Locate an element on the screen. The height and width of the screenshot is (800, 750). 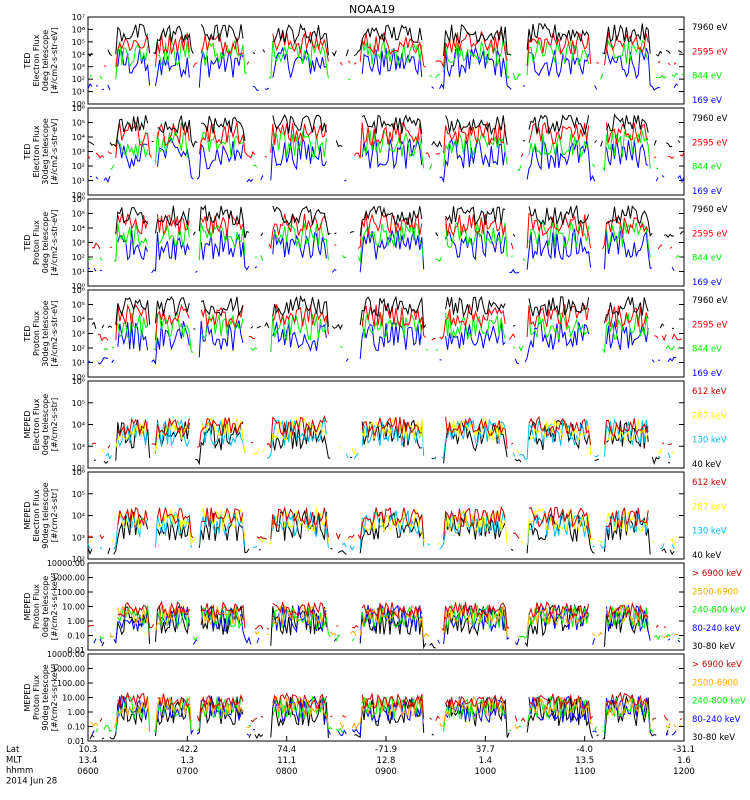
x-row-label: hhmm is located at coordinates (19, 771).